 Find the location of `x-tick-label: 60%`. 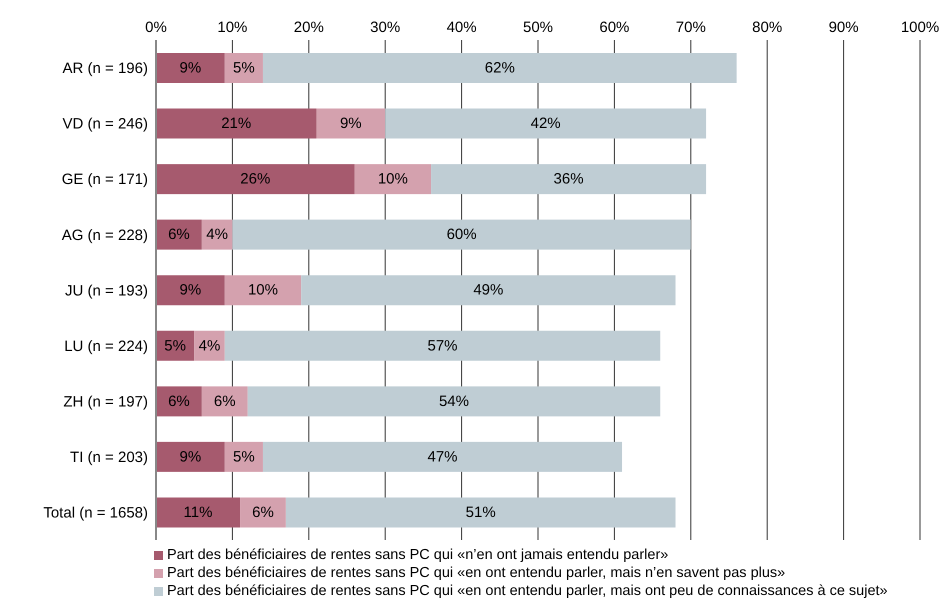

x-tick-label: 60% is located at coordinates (614, 27).